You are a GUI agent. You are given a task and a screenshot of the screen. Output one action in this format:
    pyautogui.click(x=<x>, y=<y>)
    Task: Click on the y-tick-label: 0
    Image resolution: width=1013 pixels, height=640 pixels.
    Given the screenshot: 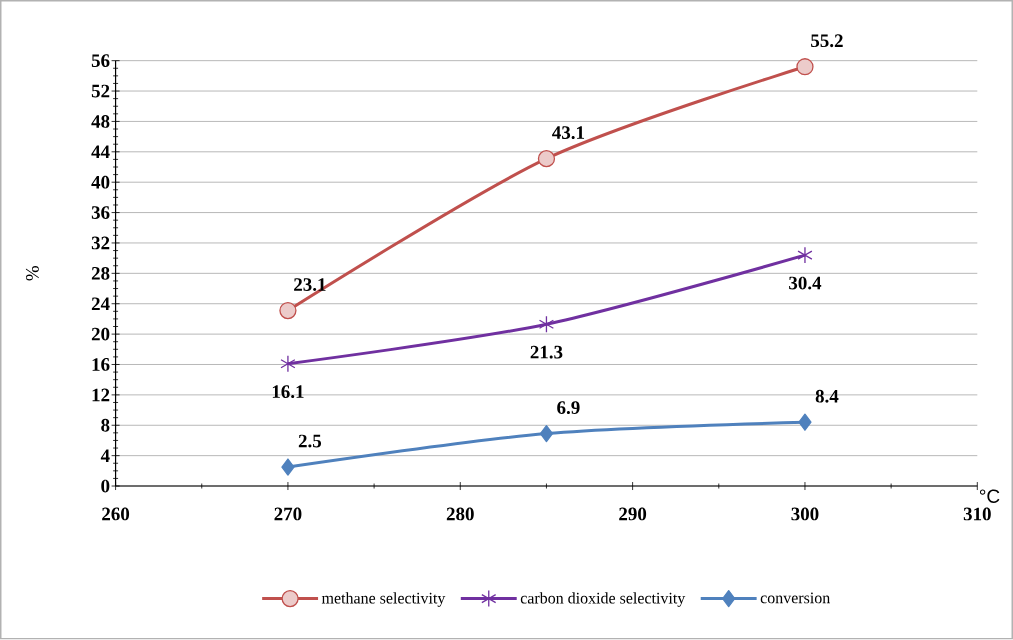 What is the action you would take?
    pyautogui.click(x=105, y=486)
    